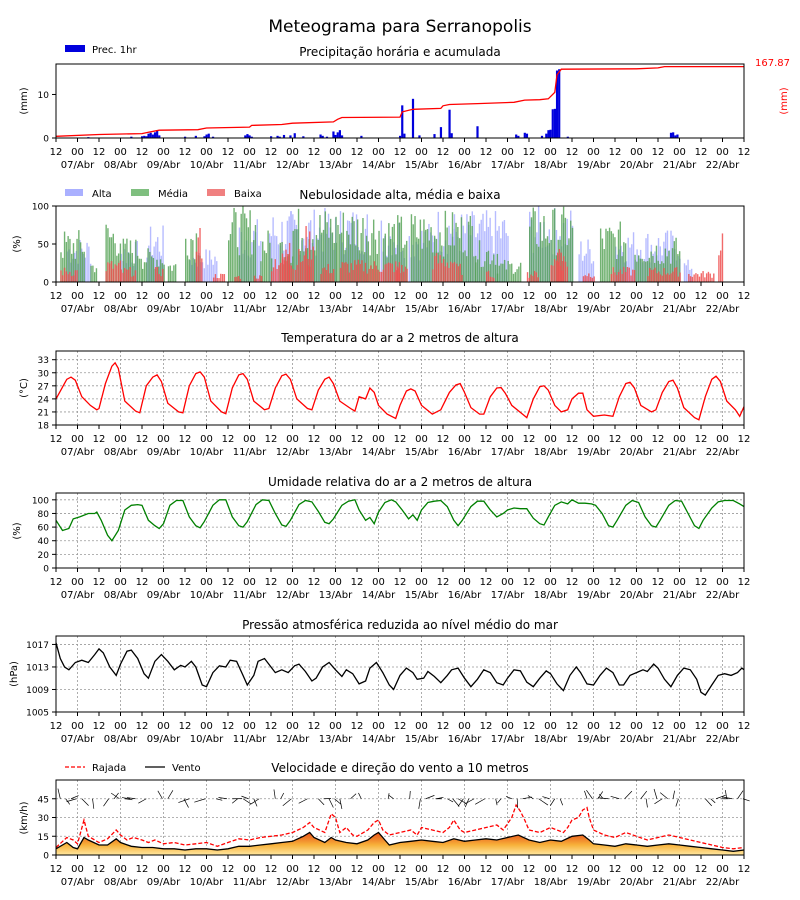 The height and width of the screenshot is (900, 800). What do you see at coordinates (207, 165) in the screenshot?
I see `x-date-label: 10/Abr` at bounding box center [207, 165].